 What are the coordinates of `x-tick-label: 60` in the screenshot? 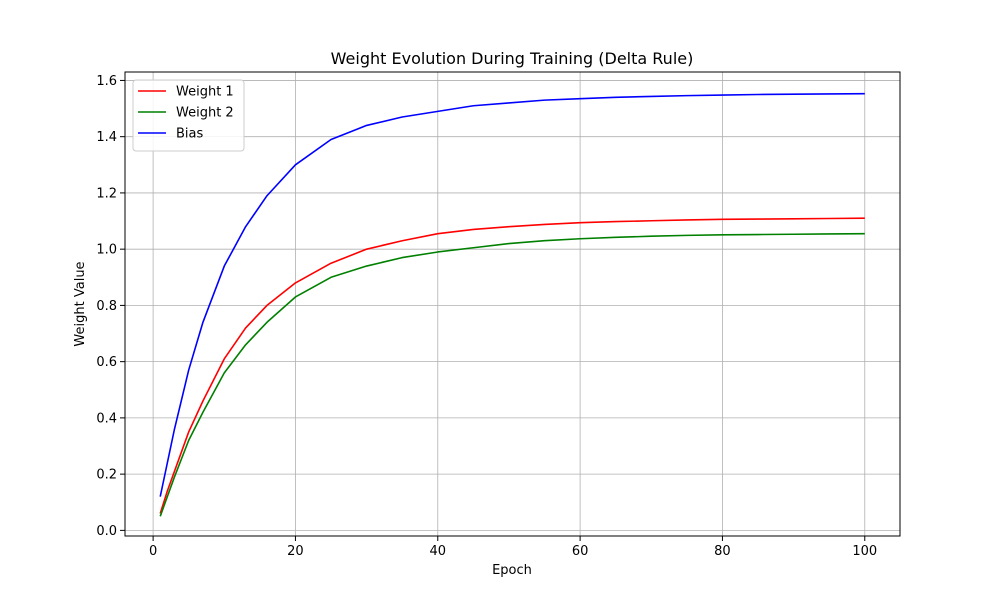 It's located at (580, 551).